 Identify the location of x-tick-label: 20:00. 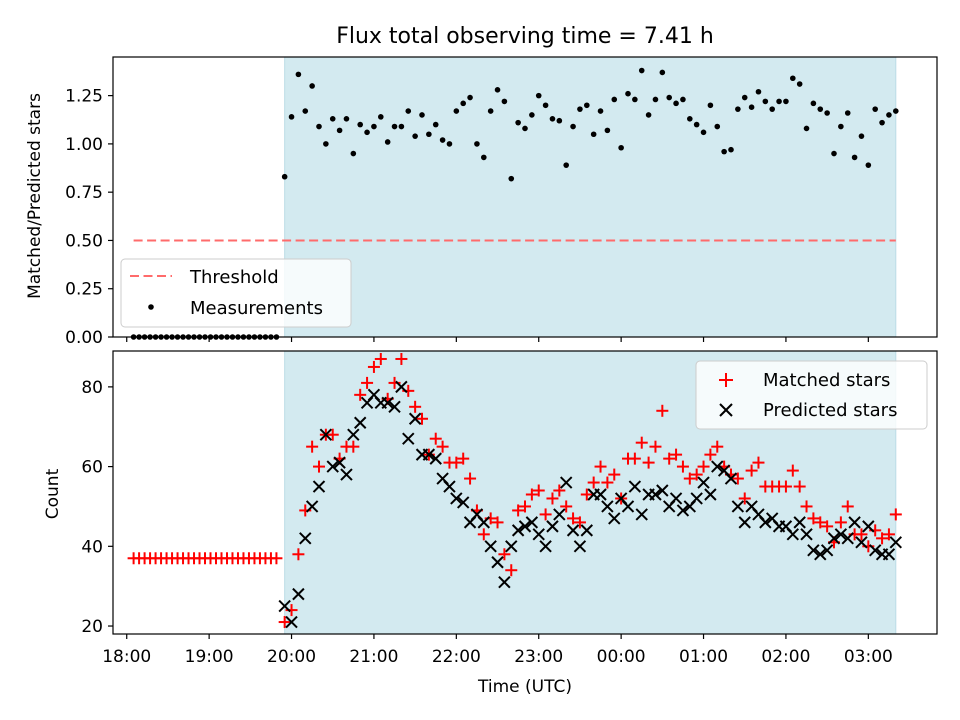
(291, 657).